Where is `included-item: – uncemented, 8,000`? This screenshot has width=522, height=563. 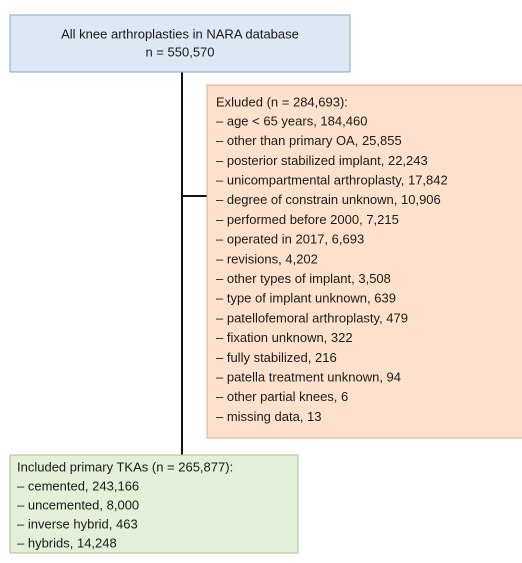 included-item: – uncemented, 8,000 is located at coordinates (78, 504).